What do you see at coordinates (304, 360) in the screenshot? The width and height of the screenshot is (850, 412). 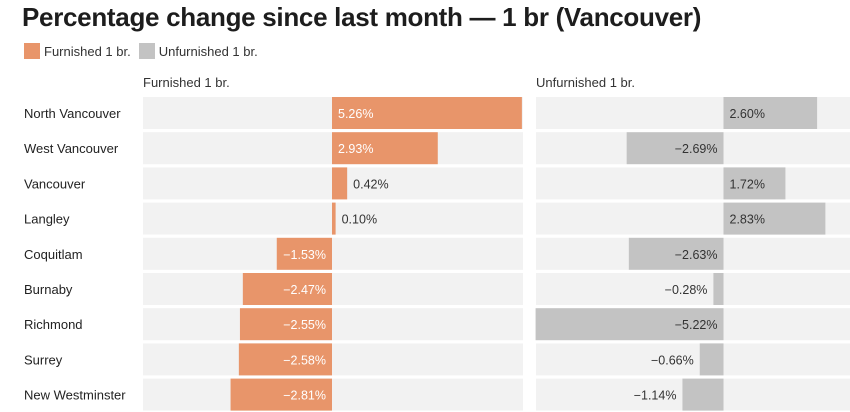 I see `data-label: −2.58%` at bounding box center [304, 360].